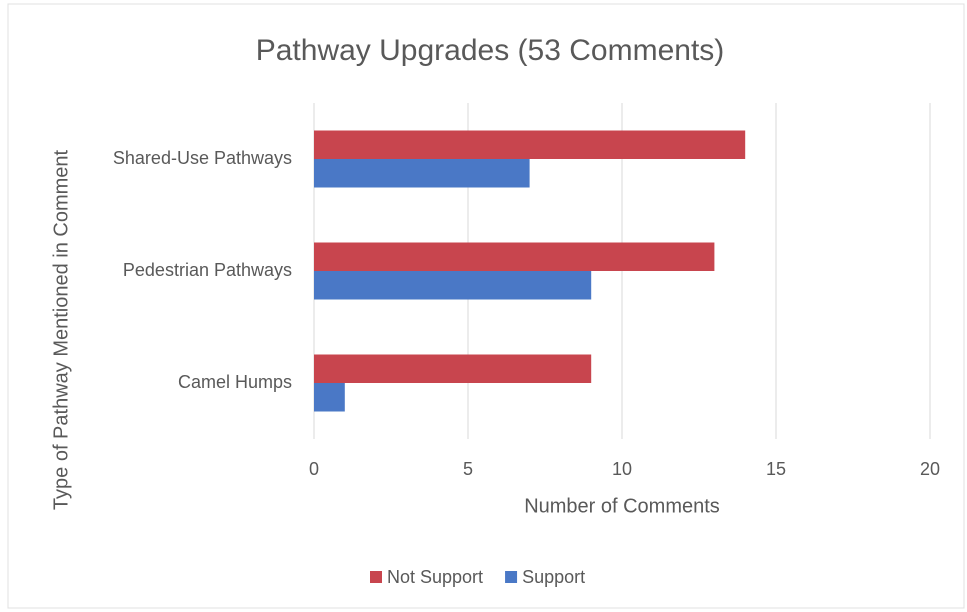 The image size is (967, 612). What do you see at coordinates (314, 469) in the screenshot?
I see `x-tick-label: 0` at bounding box center [314, 469].